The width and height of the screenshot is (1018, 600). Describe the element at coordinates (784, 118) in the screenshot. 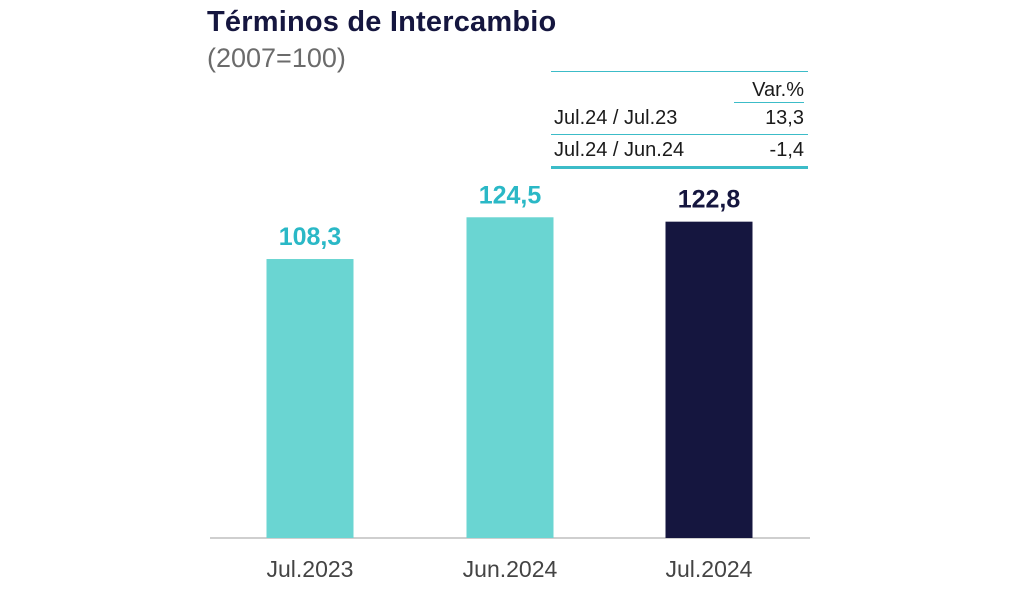

I see `variation-row-value: 13,3` at that location.